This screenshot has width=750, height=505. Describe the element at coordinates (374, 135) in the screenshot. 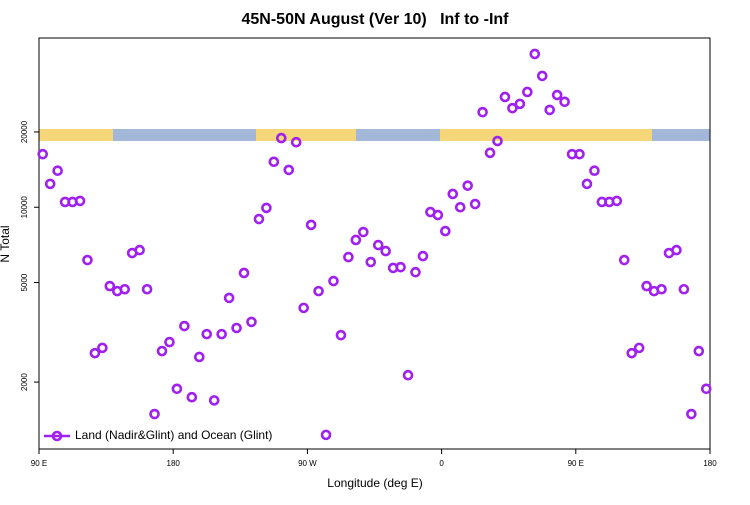

I see `map-strip` at that location.